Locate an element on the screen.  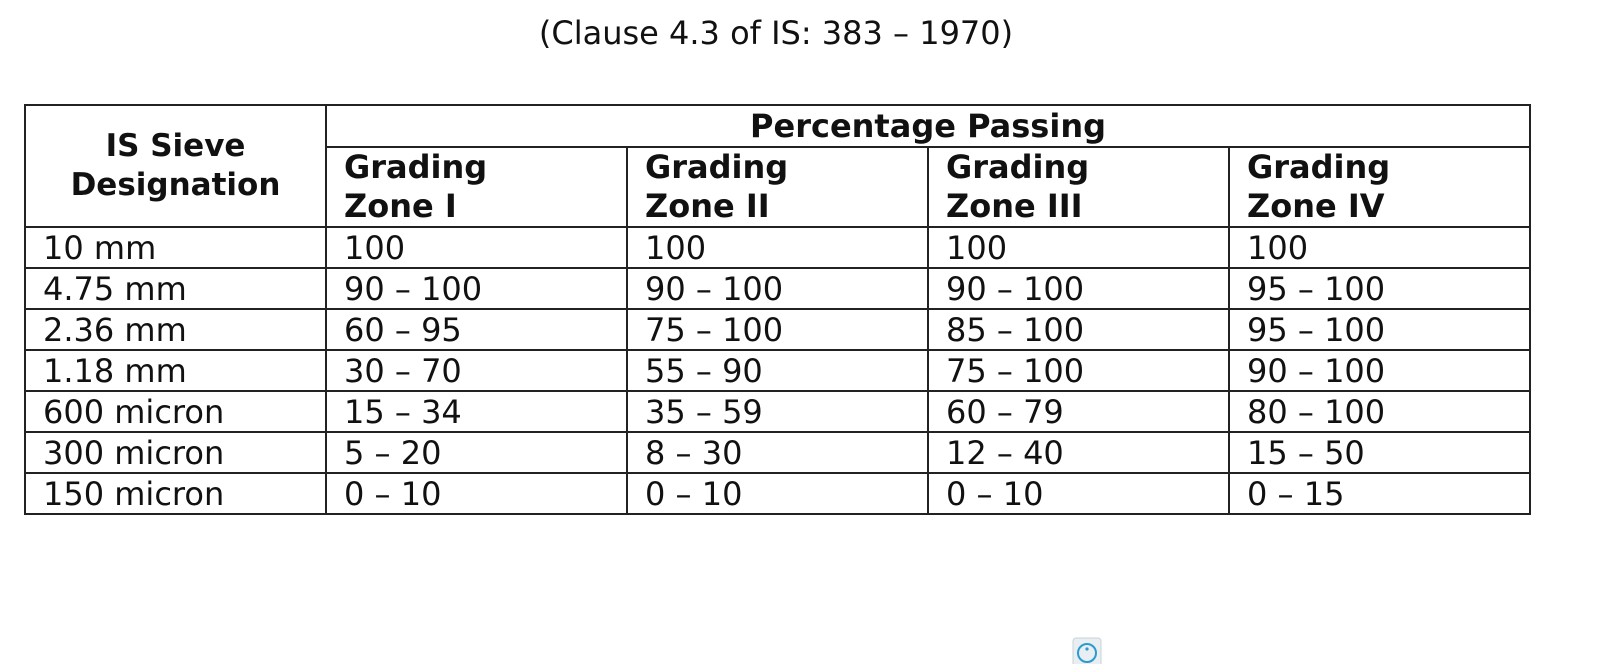
sieve-cell: 2.36 mm is located at coordinates (175, 329).